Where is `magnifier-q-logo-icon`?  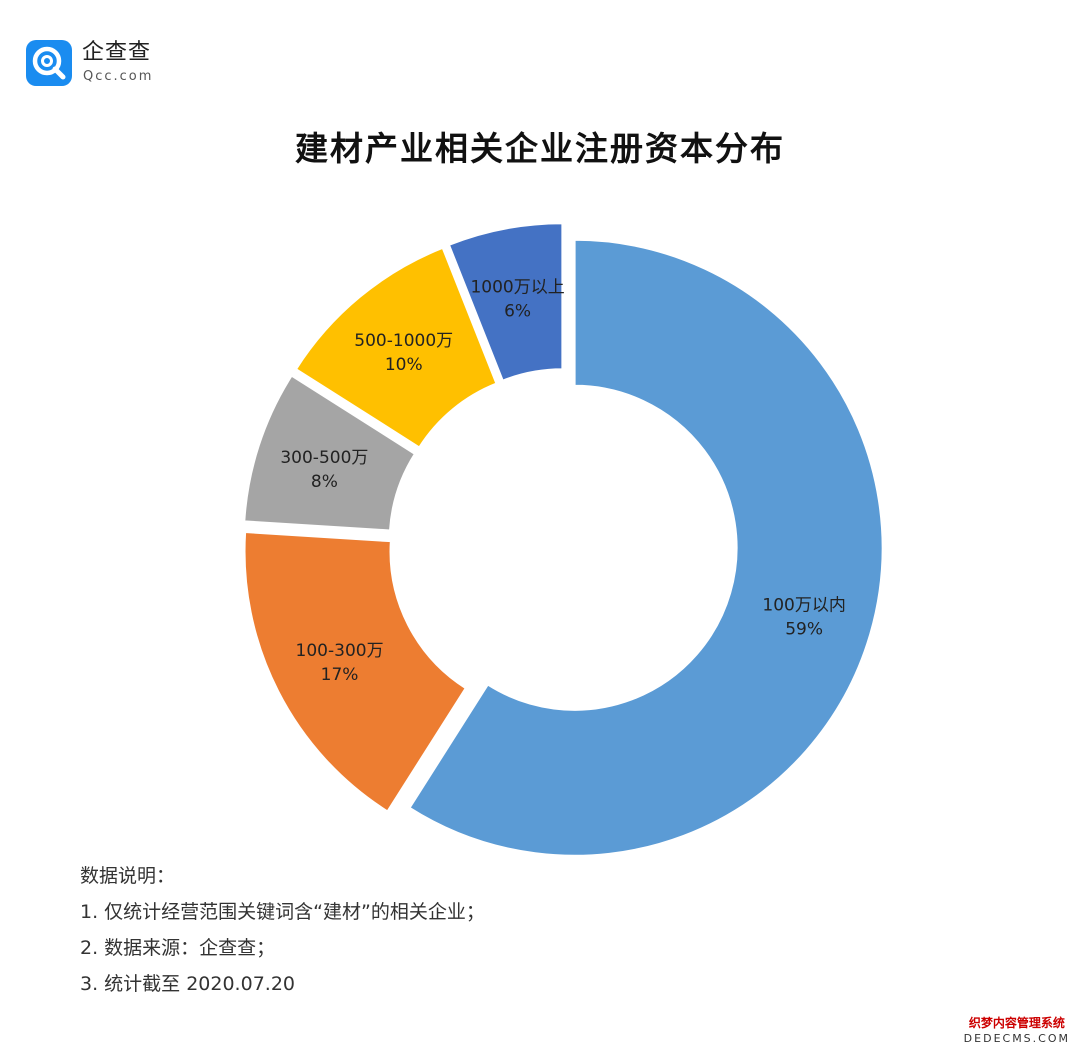 magnifier-q-logo-icon is located at coordinates (49, 63).